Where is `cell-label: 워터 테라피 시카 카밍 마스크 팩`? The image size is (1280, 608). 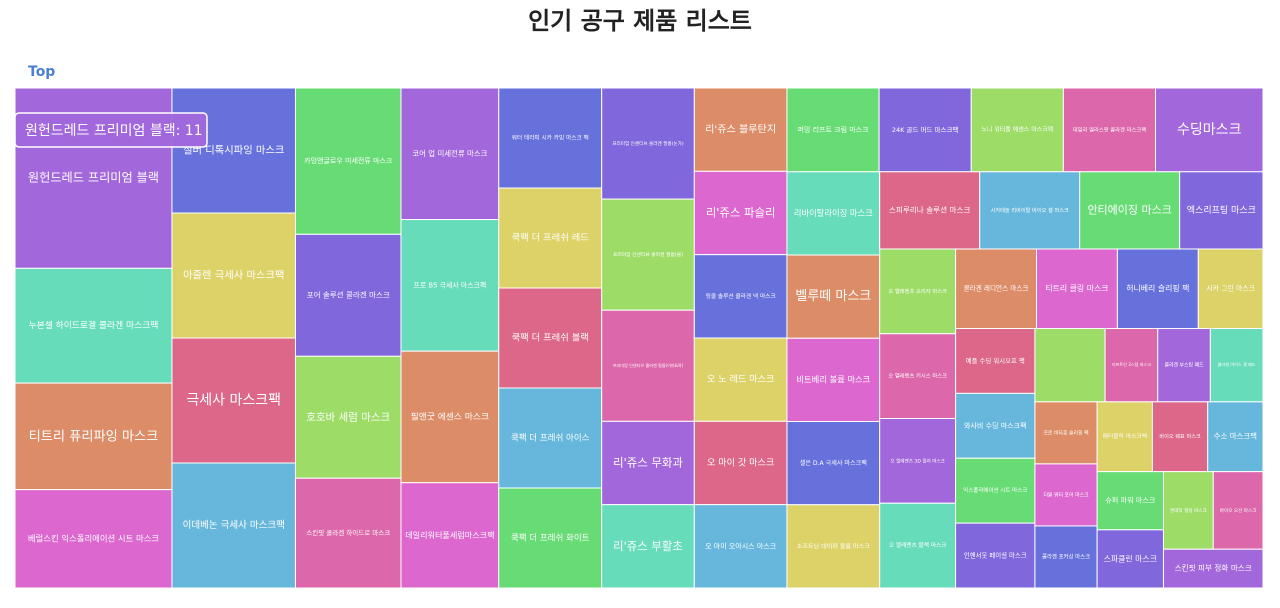 cell-label: 워터 테라피 시카 카밍 마스크 팩 is located at coordinates (550, 138).